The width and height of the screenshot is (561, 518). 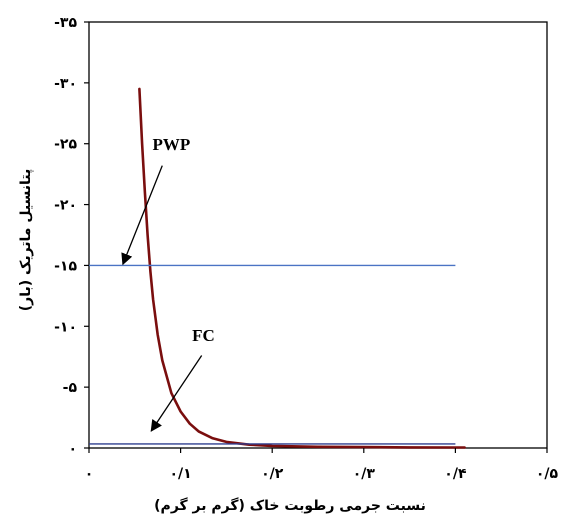 What do you see at coordinates (65, 84) in the screenshot?
I see `y-tick-label: -۳۰` at bounding box center [65, 84].